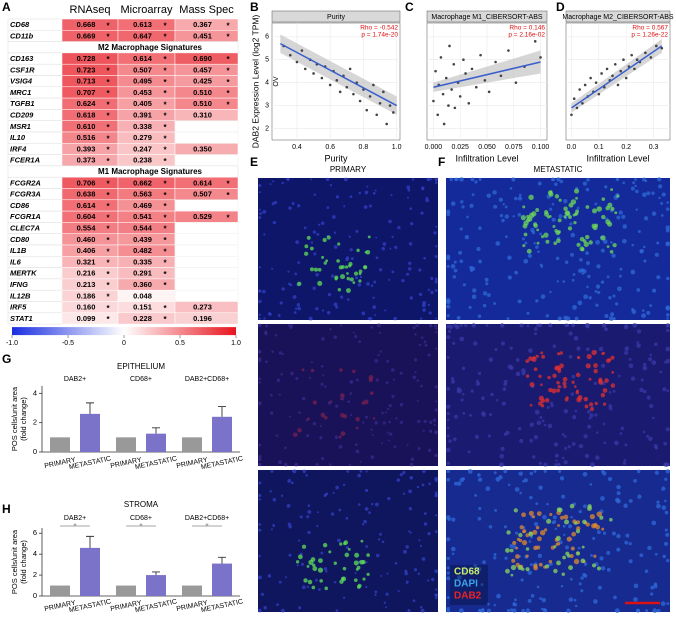 Image resolution: width=676 pixels, height=619 pixels. What do you see at coordinates (18, 148) in the screenshot?
I see `gene-name: IRF4` at bounding box center [18, 148].